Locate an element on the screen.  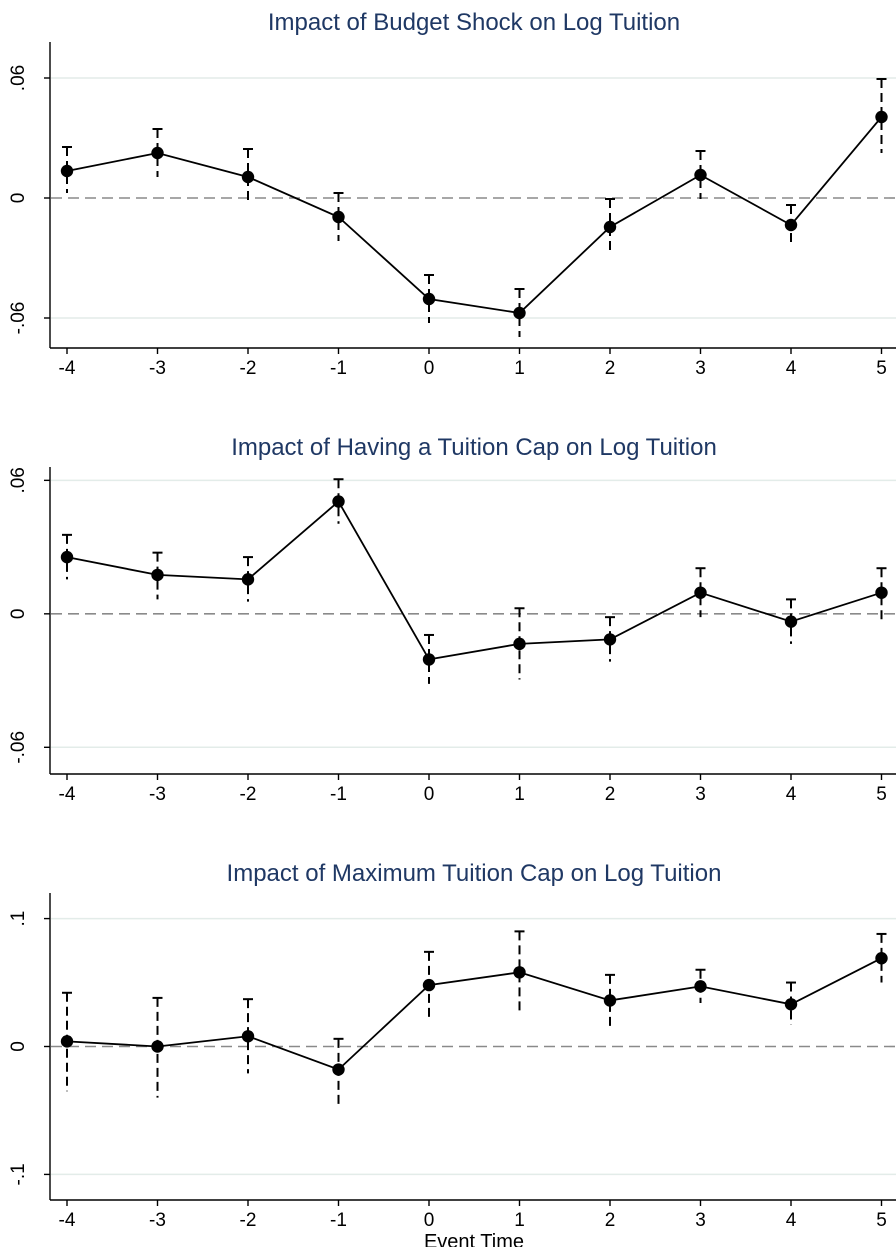
y-tick-label: -.1 is located at coordinates (18, 1174).